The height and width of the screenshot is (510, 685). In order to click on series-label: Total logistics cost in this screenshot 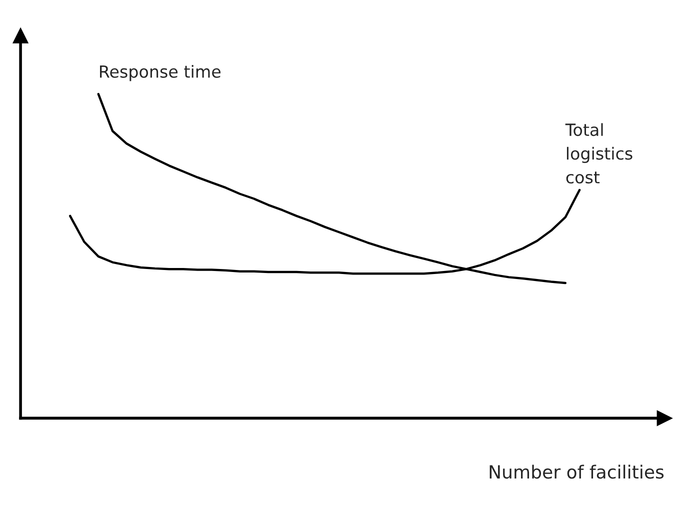, I will do `click(598, 153)`.